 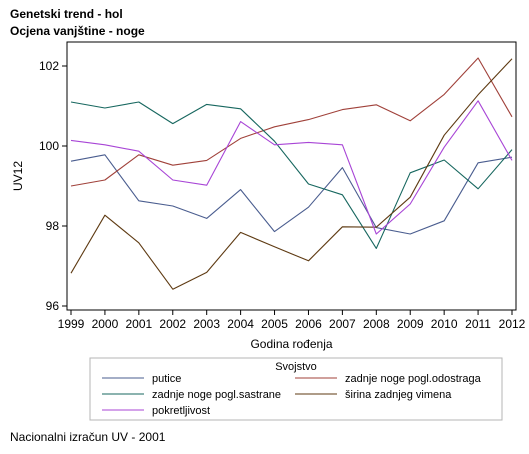 I want to click on chart-title: Genetski trend - hol, so click(x=66, y=14).